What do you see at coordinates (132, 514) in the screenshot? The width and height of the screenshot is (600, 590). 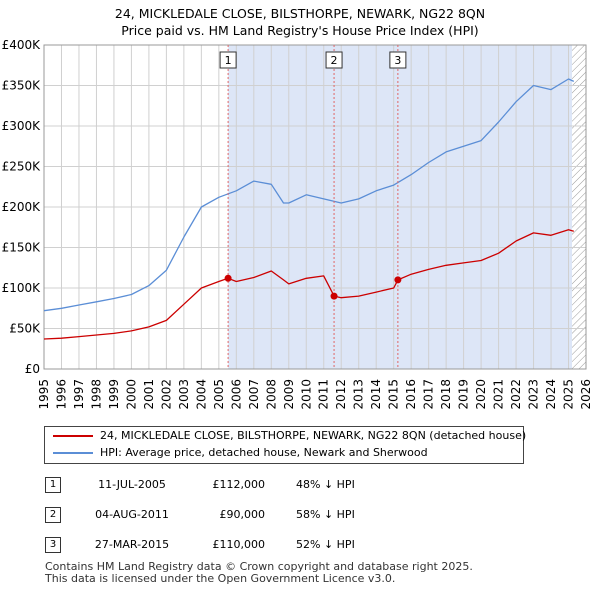 I see `sale-date: 04-AUG-2011` at bounding box center [132, 514].